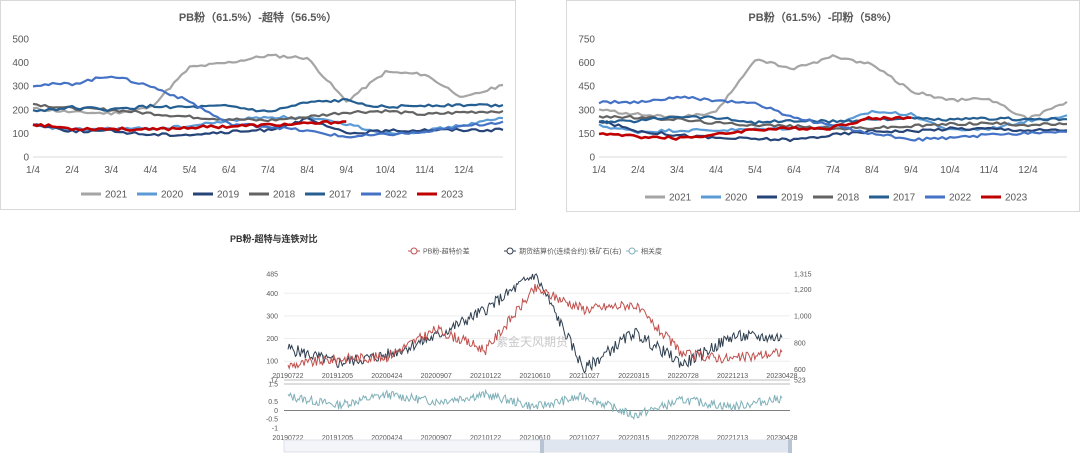  What do you see at coordinates (633, 376) in the screenshot?
I see `date-label-main: 20220315` at bounding box center [633, 376].